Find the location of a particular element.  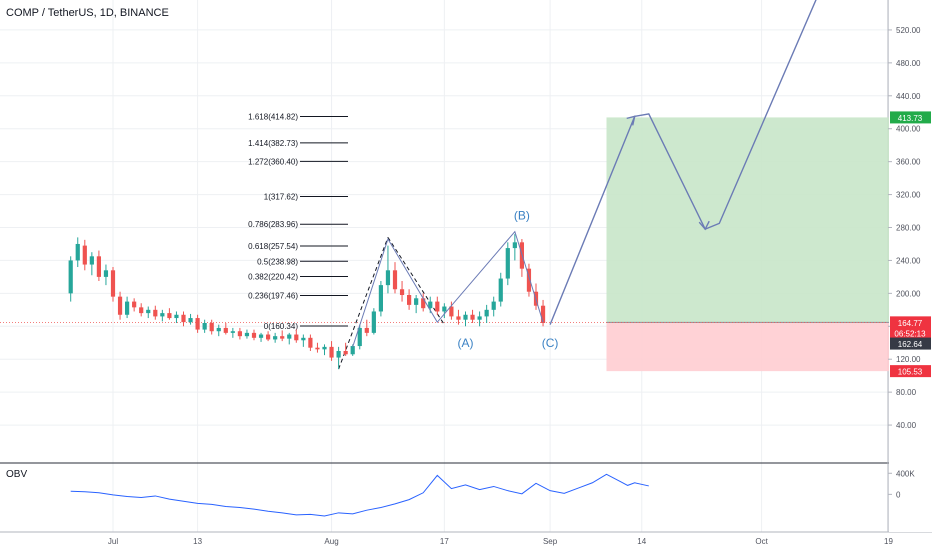

time-tick-label: Jul is located at coordinates (113, 541).